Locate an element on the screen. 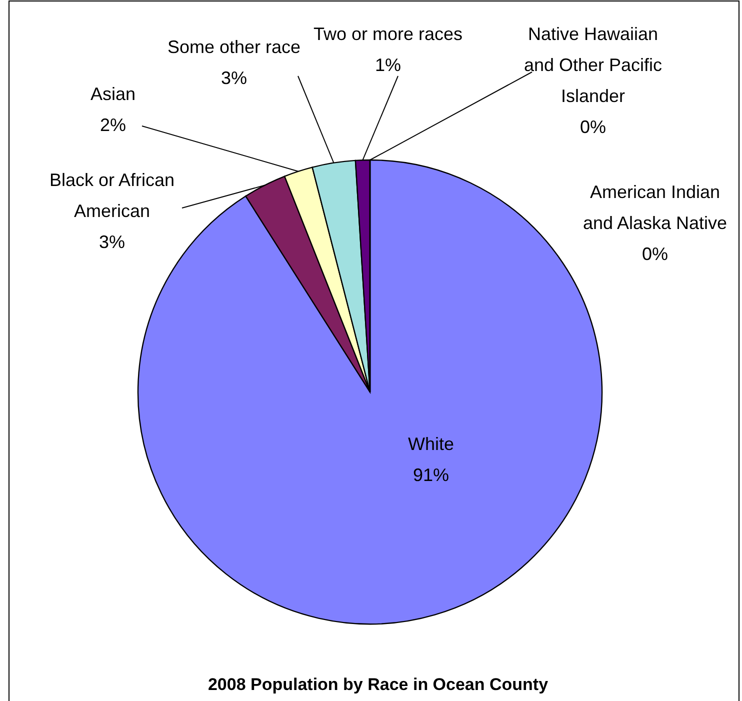  category-label: Native Hawaiian and Other Pacific Islander is located at coordinates (593, 65).